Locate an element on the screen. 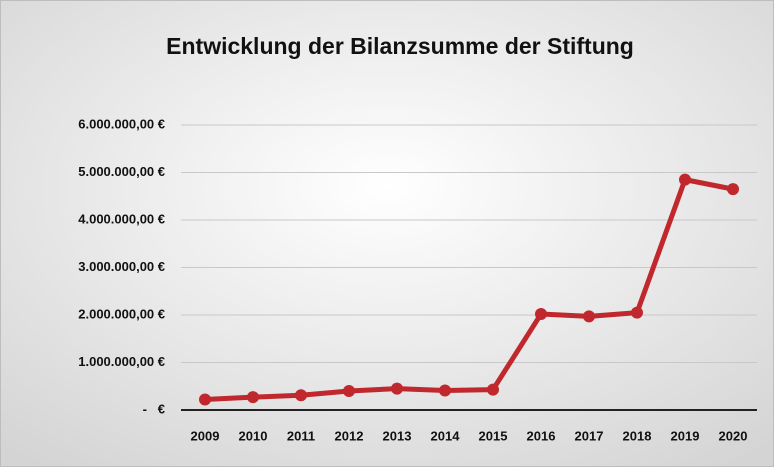 The height and width of the screenshot is (467, 774). y-tick-label: 4.000.000,00 € is located at coordinates (121, 218).